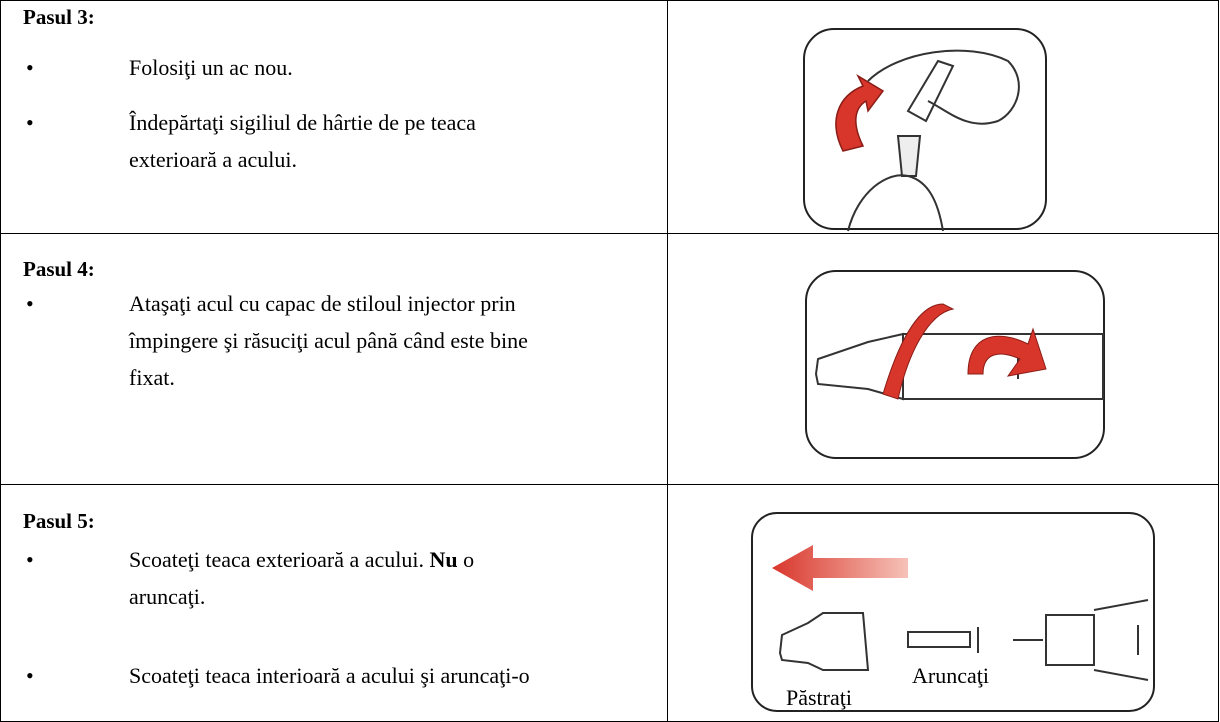 The width and height of the screenshot is (1220, 722). Describe the element at coordinates (213, 159) in the screenshot. I see `text-line: exterioară a acului.` at that location.